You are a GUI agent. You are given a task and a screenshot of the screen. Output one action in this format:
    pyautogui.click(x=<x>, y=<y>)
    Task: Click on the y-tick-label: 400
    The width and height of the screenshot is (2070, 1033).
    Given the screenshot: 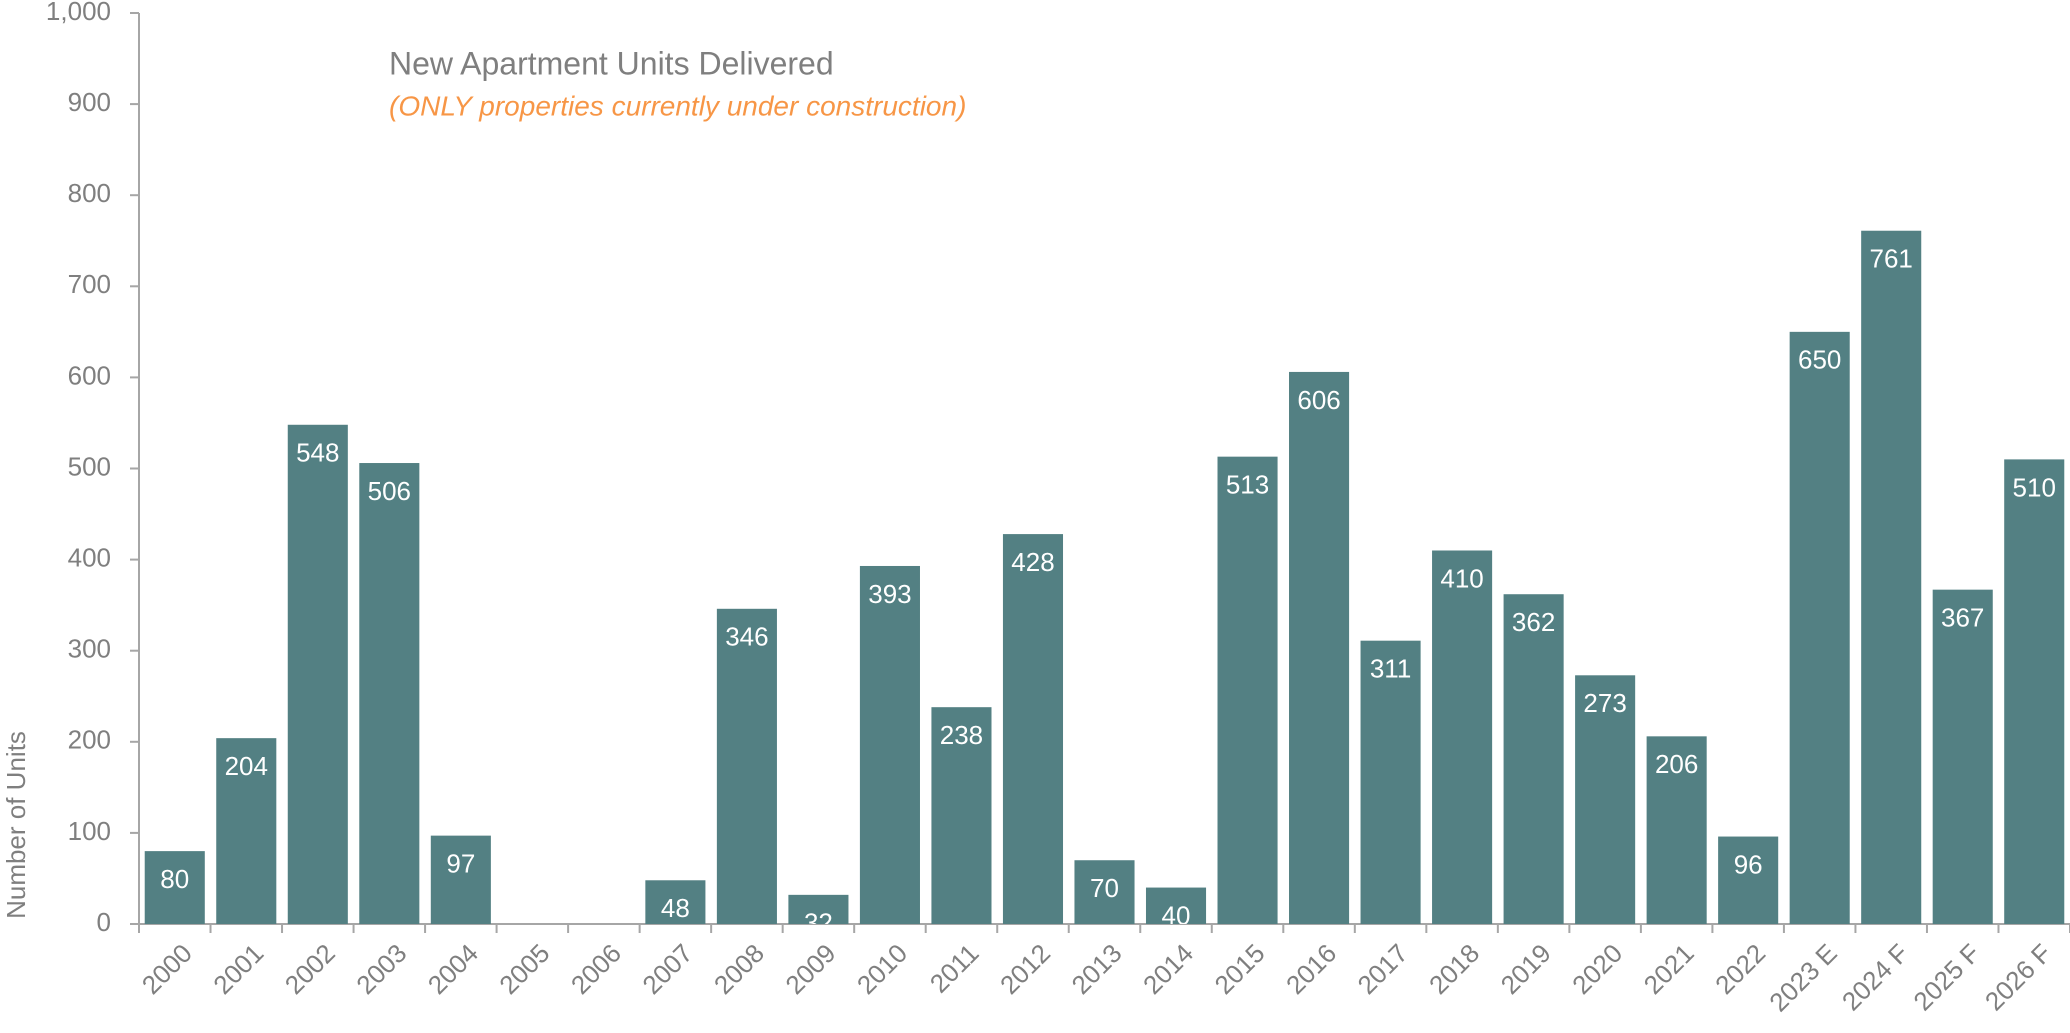 What is the action you would take?
    pyautogui.click(x=89, y=557)
    